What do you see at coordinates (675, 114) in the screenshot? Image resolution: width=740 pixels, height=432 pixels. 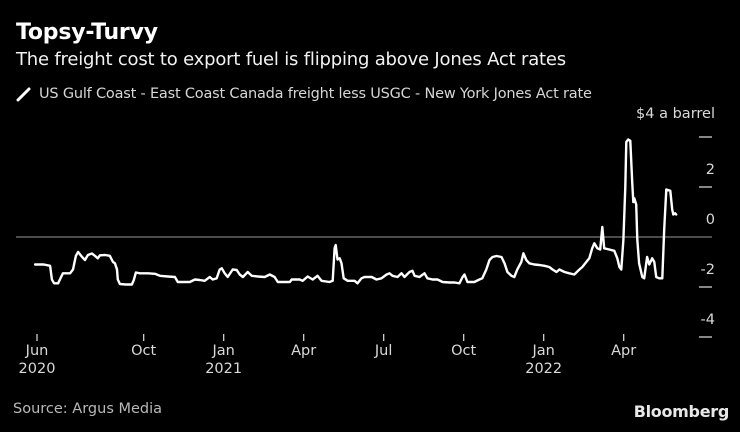 I see `y-axis-unit-label: $4 a barrel` at bounding box center [675, 114].